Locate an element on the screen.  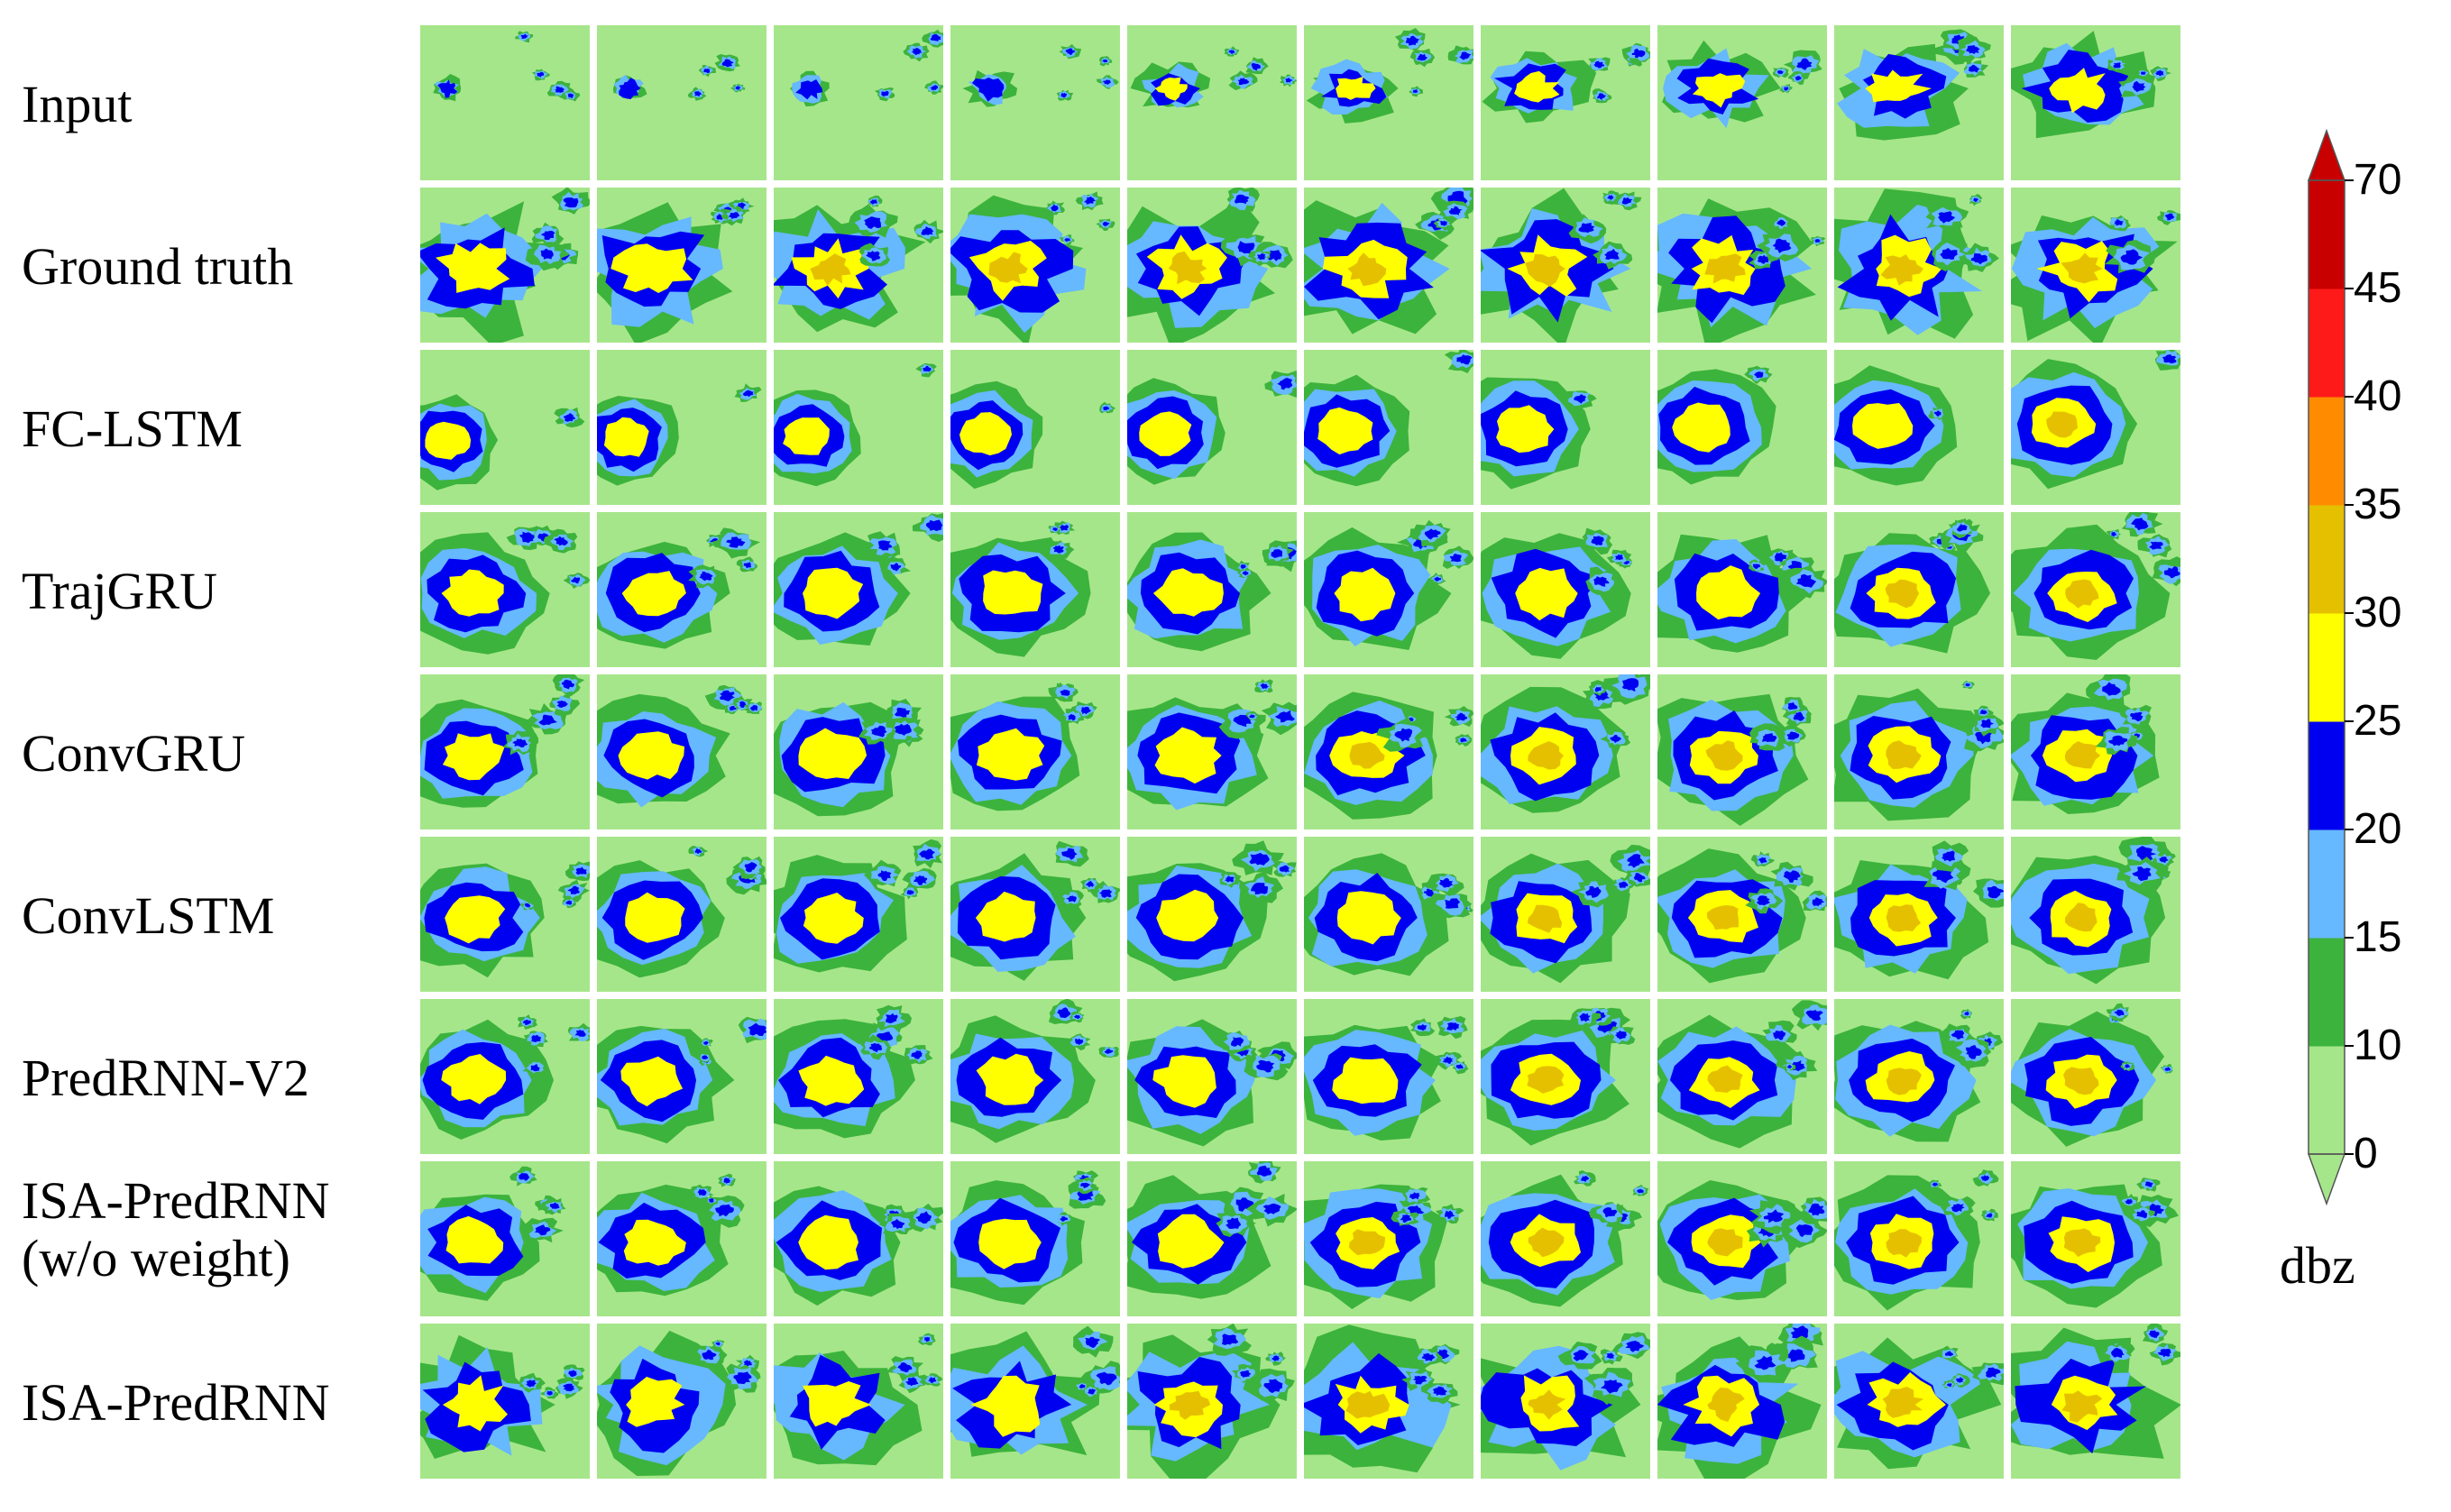
colorbar-tick-label: 20 is located at coordinates (2378, 829).